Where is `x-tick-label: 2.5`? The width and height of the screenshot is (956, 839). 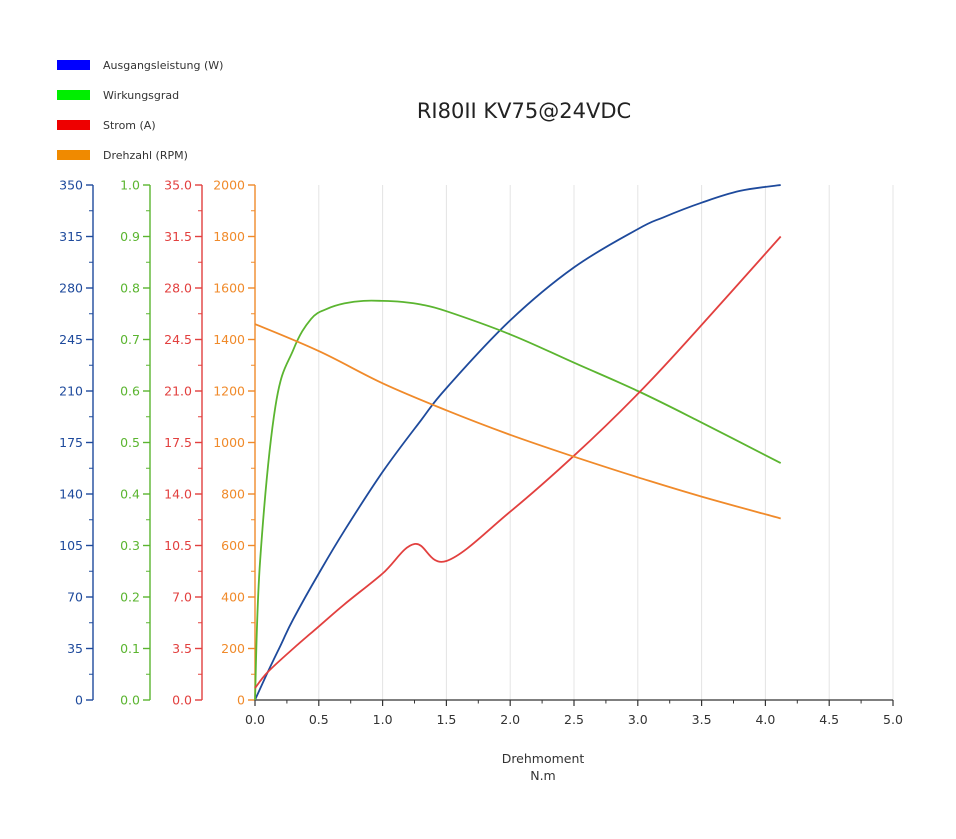
x-tick-label: 2.5 is located at coordinates (574, 719).